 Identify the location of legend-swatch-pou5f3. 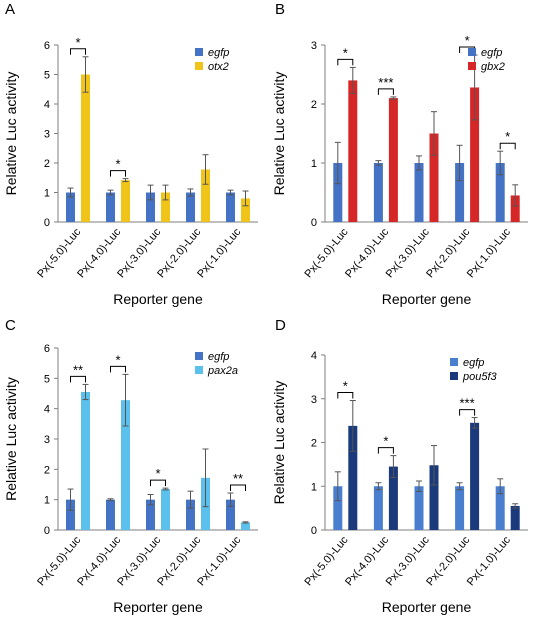
(454, 376).